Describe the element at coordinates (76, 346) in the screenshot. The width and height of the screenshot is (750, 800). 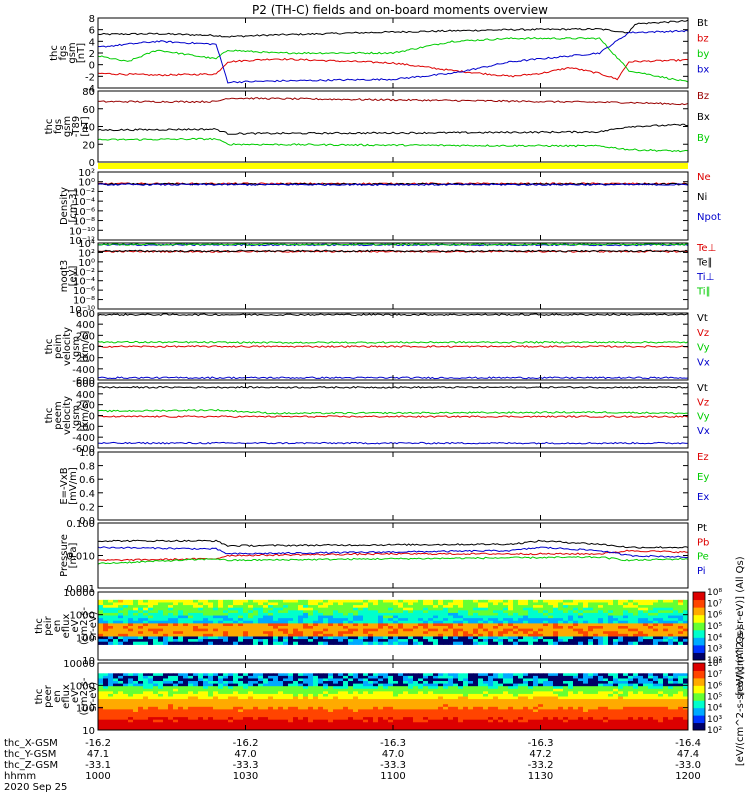
I see `y-axis-label-line: gsm` at that location.